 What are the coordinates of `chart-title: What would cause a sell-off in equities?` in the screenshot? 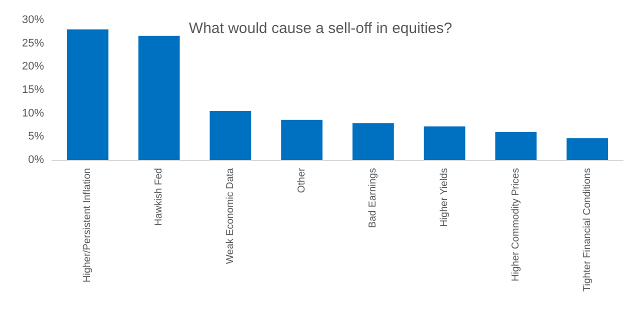 It's located at (320, 28).